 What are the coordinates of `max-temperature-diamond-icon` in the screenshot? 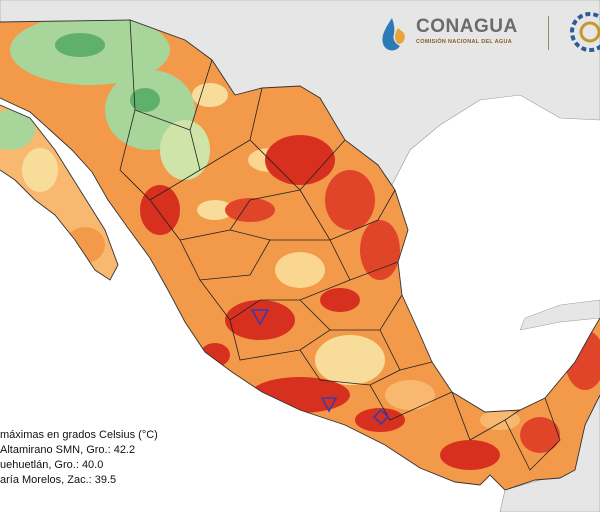 It's located at (381, 417).